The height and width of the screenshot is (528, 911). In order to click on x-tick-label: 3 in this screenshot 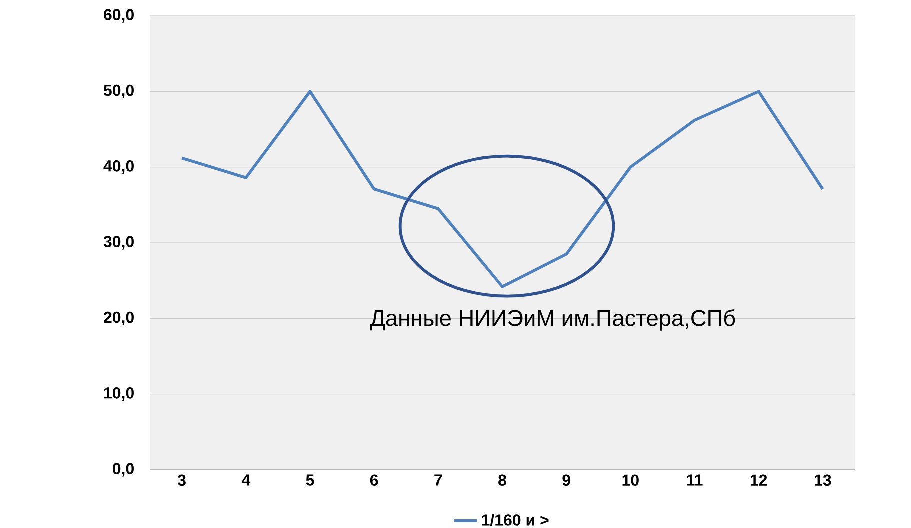, I will do `click(182, 480)`.